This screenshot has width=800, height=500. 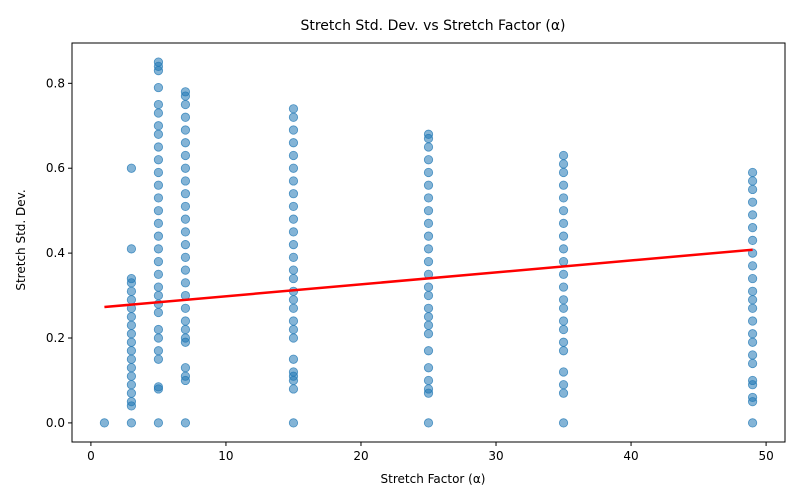 I want to click on y-tick-label: 0.0, so click(x=55, y=423).